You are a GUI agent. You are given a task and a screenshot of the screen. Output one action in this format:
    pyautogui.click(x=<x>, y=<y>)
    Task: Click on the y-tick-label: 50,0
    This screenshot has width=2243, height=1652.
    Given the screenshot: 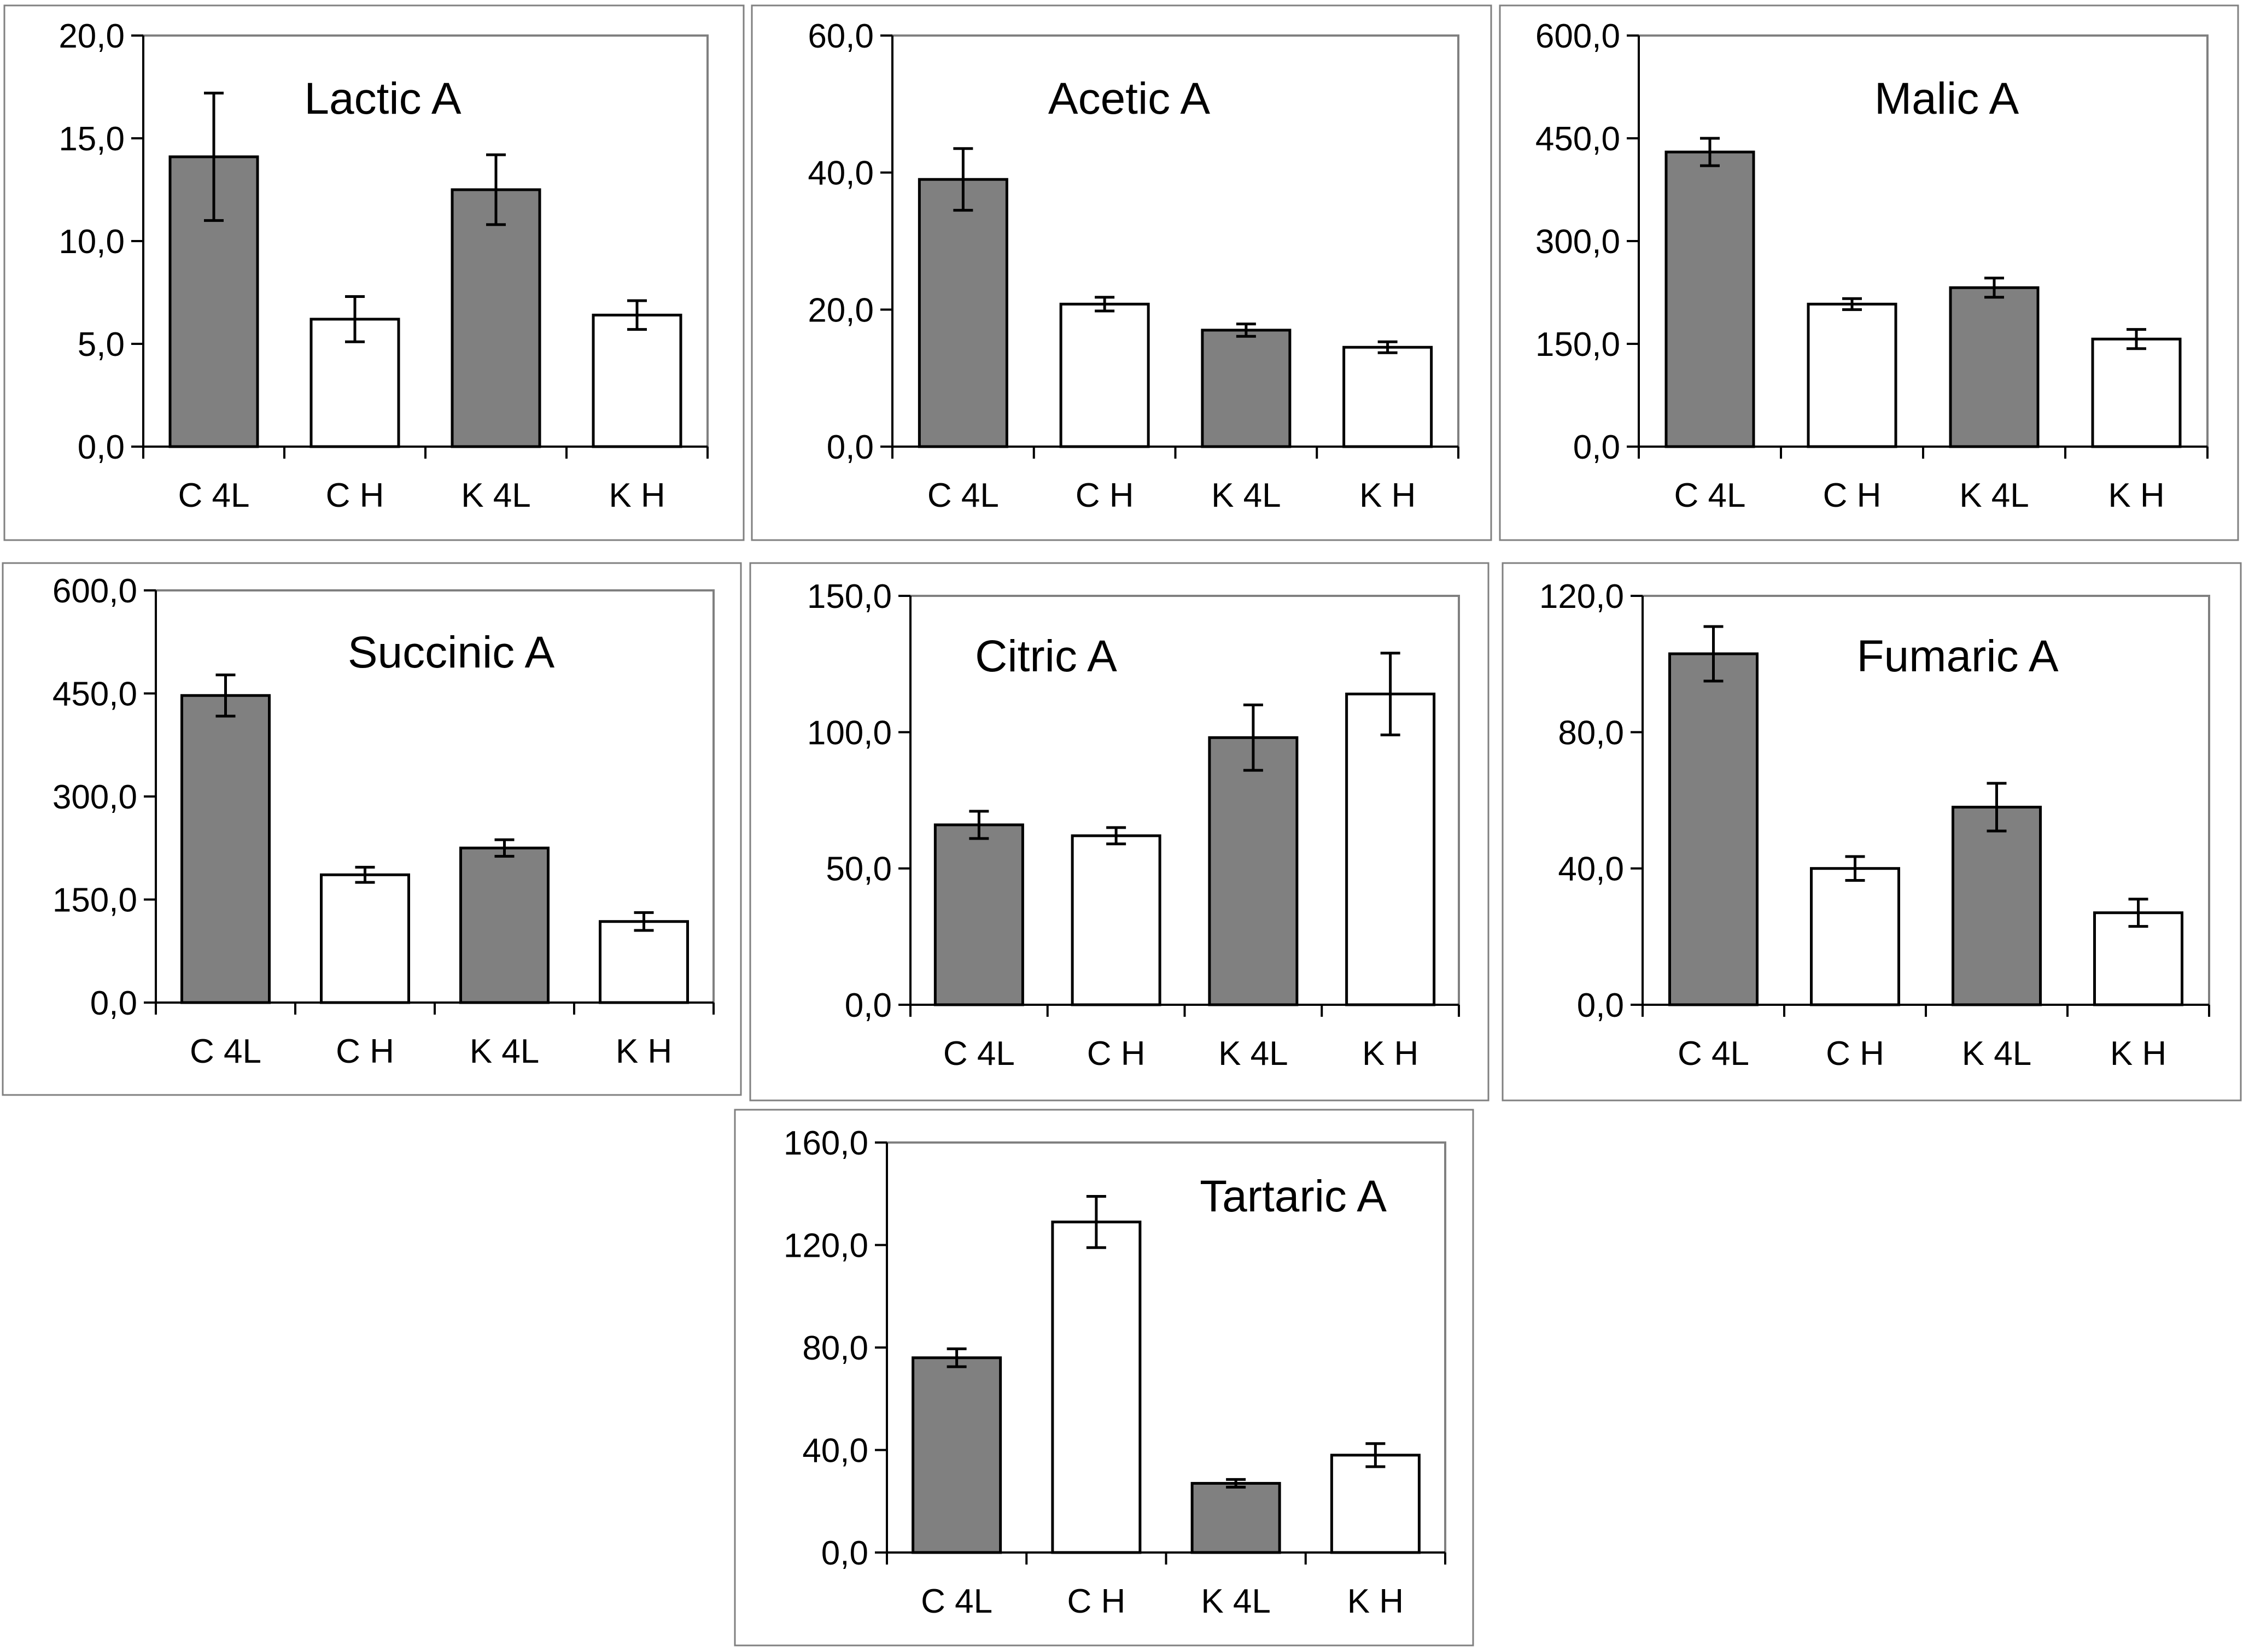 What is the action you would take?
    pyautogui.click(x=859, y=870)
    